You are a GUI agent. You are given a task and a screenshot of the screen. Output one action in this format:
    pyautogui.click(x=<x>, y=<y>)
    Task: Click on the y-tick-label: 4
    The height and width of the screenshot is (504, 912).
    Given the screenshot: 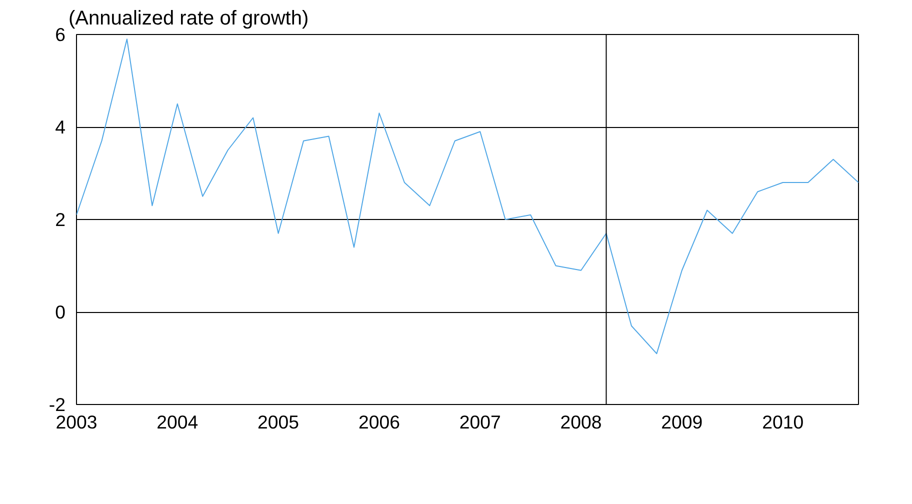 What is the action you would take?
    pyautogui.click(x=60, y=127)
    